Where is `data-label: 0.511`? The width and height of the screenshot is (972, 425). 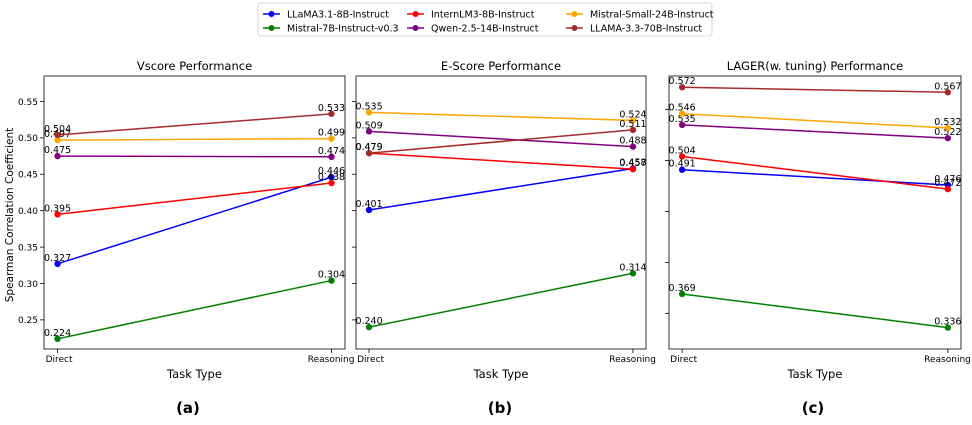
data-label: 0.511 is located at coordinates (632, 124).